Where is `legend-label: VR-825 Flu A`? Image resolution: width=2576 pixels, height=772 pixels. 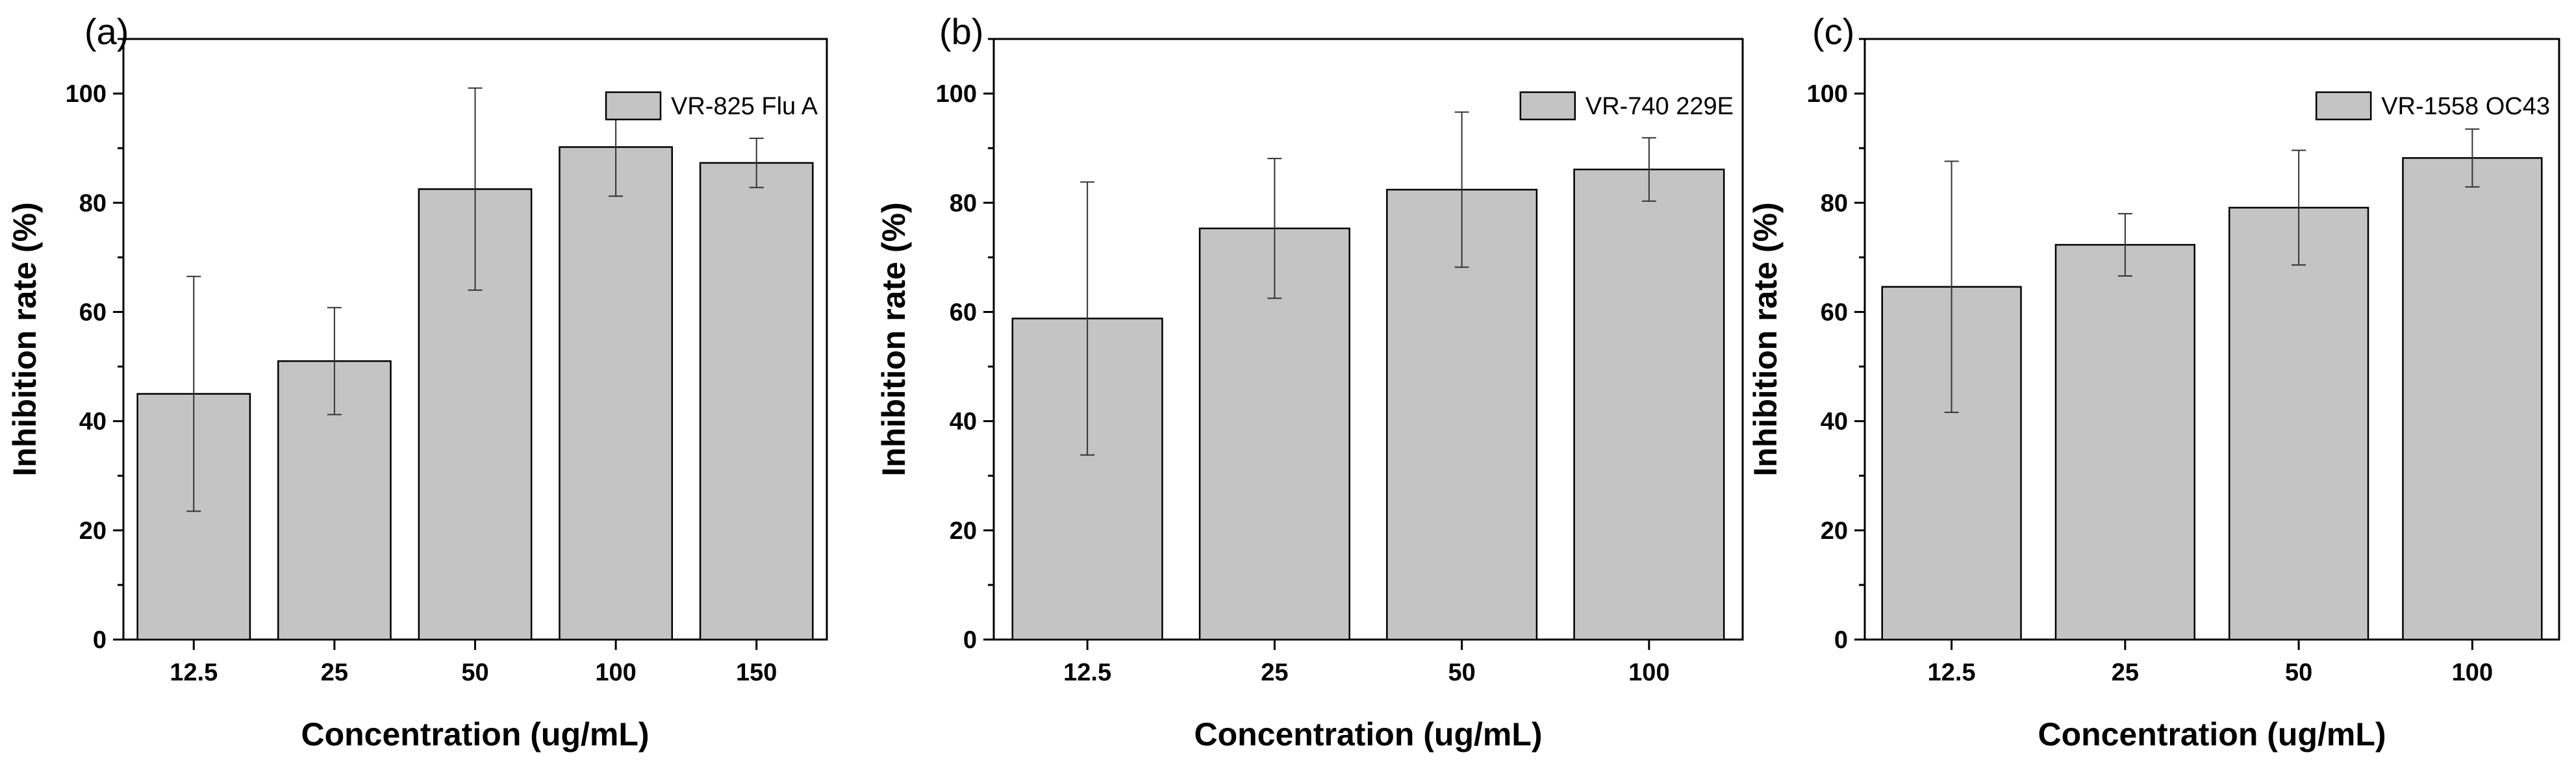 legend-label: VR-825 Flu A is located at coordinates (745, 106).